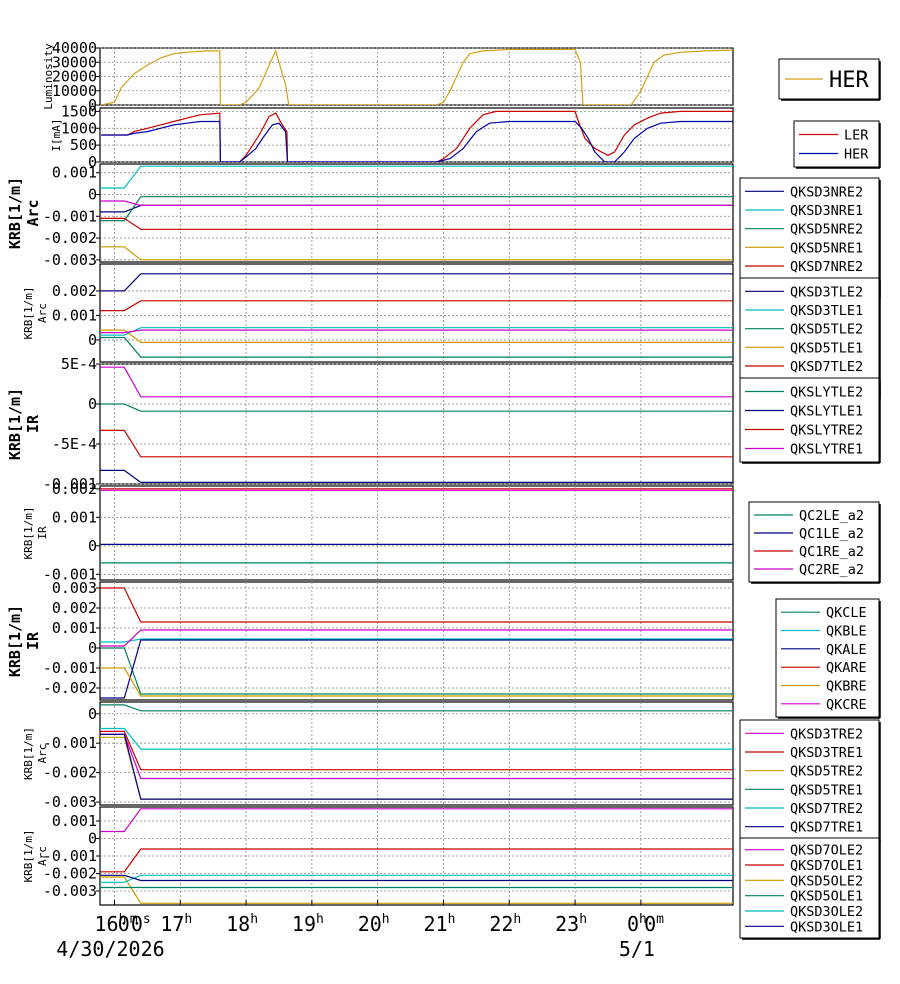  Describe the element at coordinates (826, 753) in the screenshot. I see `legend-entry: QKSD3TRE1` at that location.